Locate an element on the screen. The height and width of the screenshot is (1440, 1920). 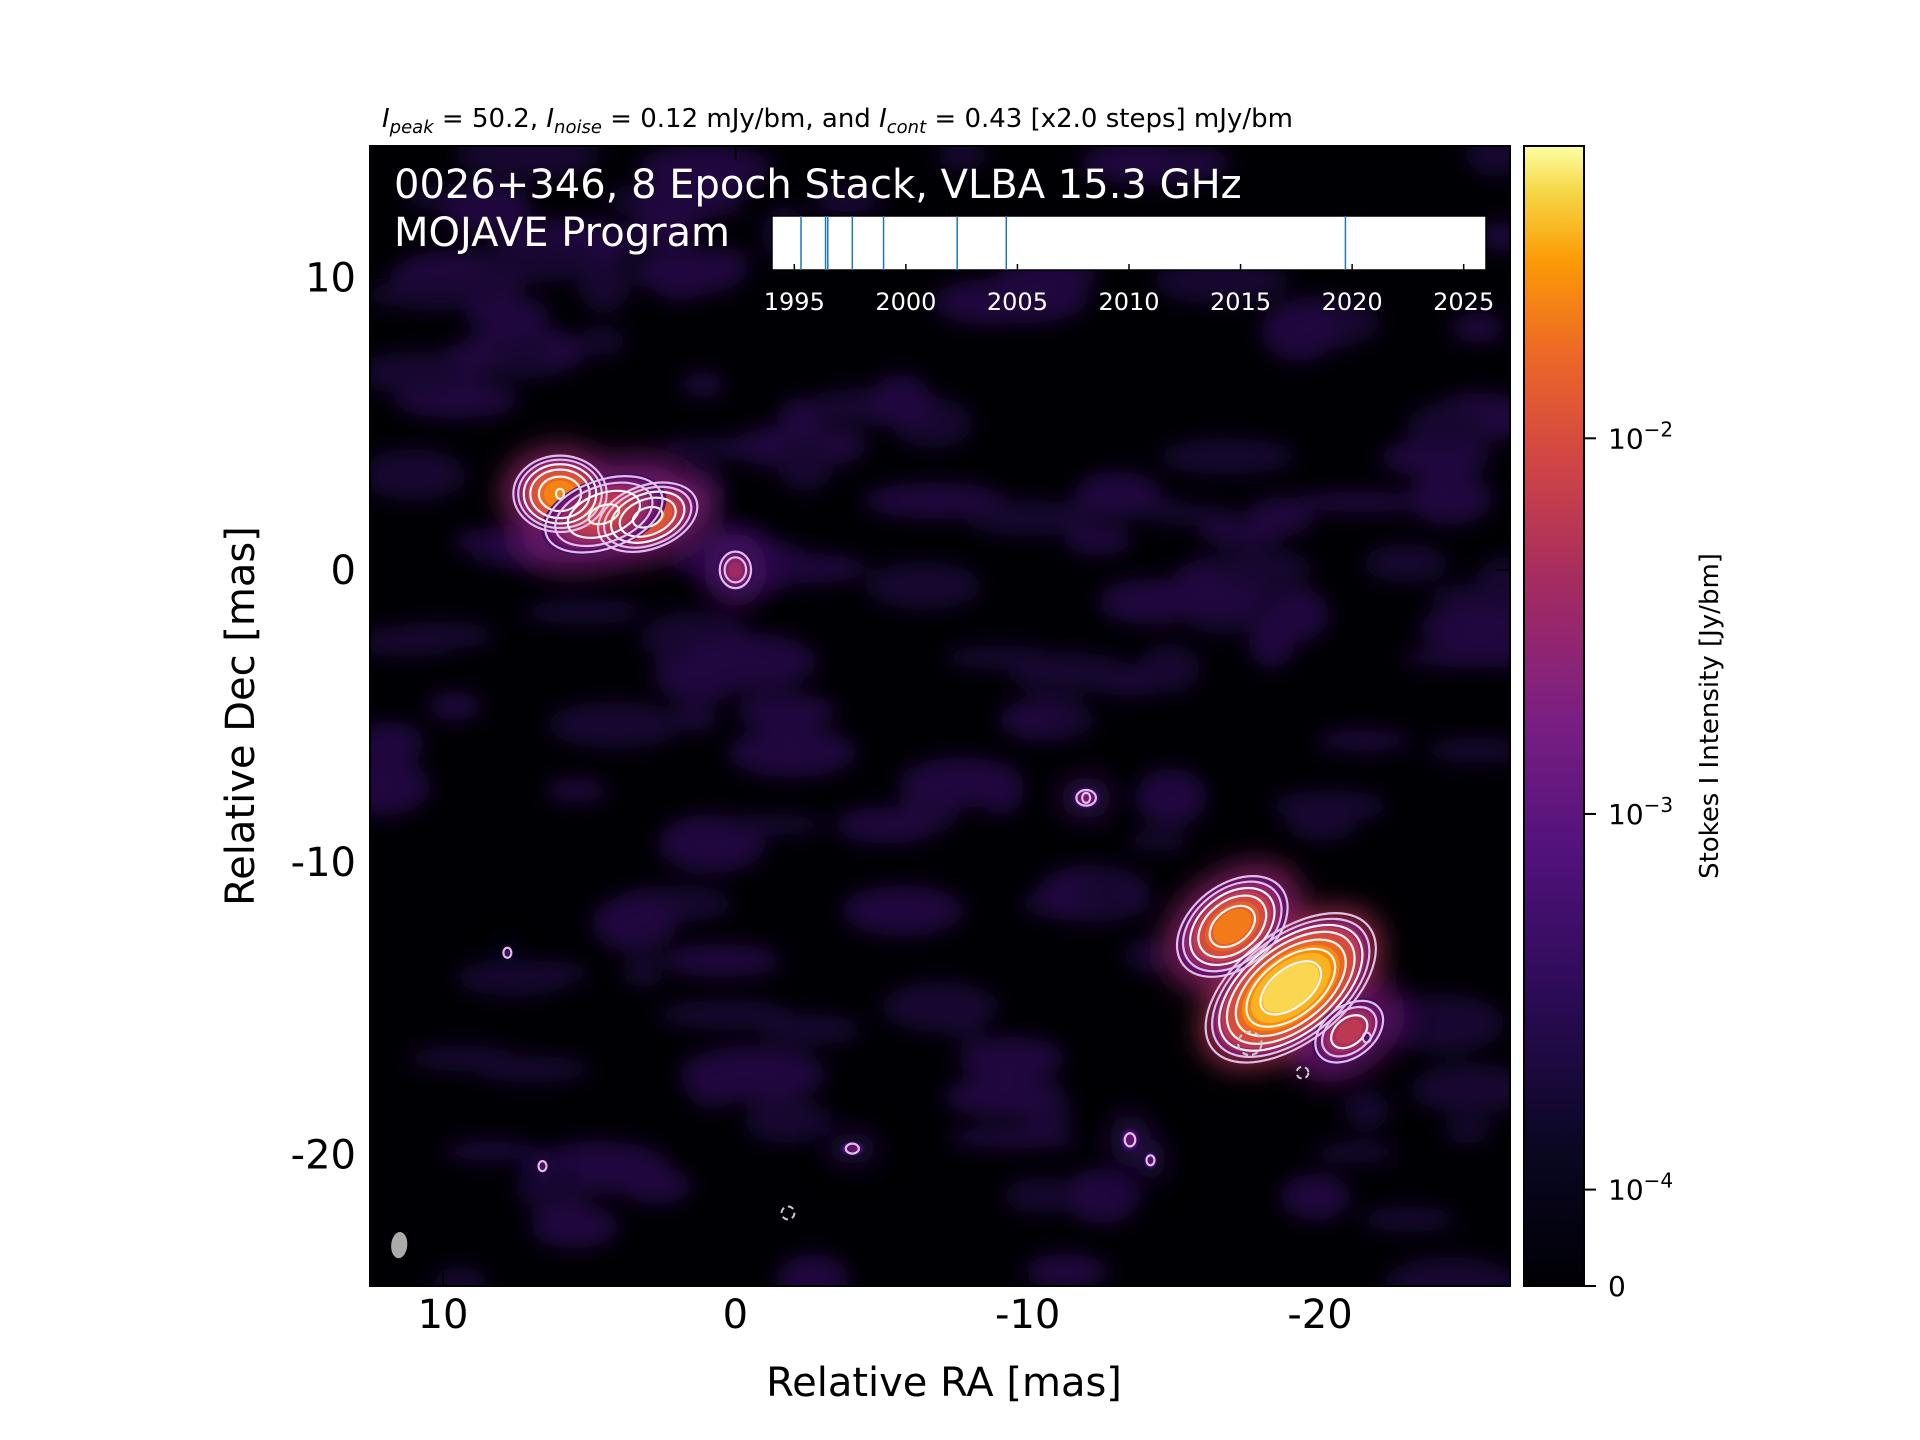
x-axis-label: Relative RA [mas] is located at coordinates (944, 1383).